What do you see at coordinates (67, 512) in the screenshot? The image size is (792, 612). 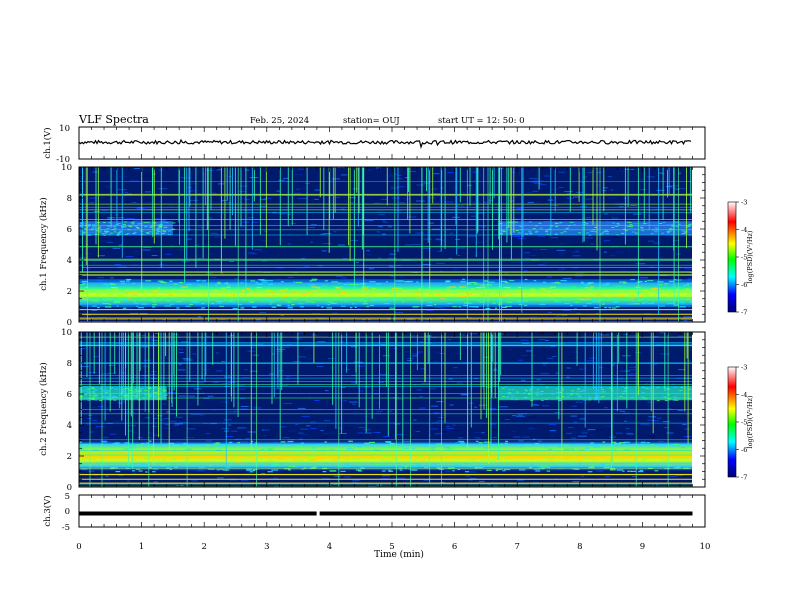 I see `ch3-ytick-mid: 0` at bounding box center [67, 512].